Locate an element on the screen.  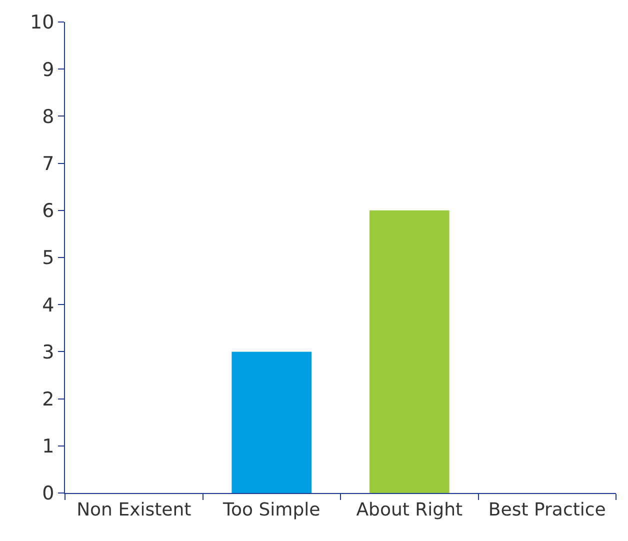
y-tick-label: 2 is located at coordinates (48, 399).